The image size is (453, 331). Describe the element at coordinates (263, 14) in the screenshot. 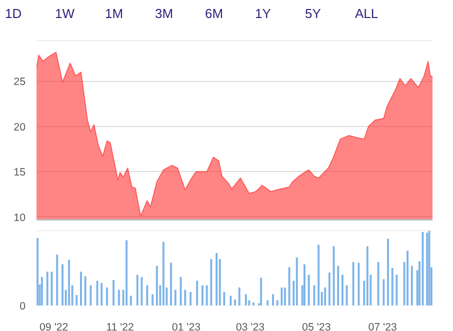

I see `text: 1Y` at that location.